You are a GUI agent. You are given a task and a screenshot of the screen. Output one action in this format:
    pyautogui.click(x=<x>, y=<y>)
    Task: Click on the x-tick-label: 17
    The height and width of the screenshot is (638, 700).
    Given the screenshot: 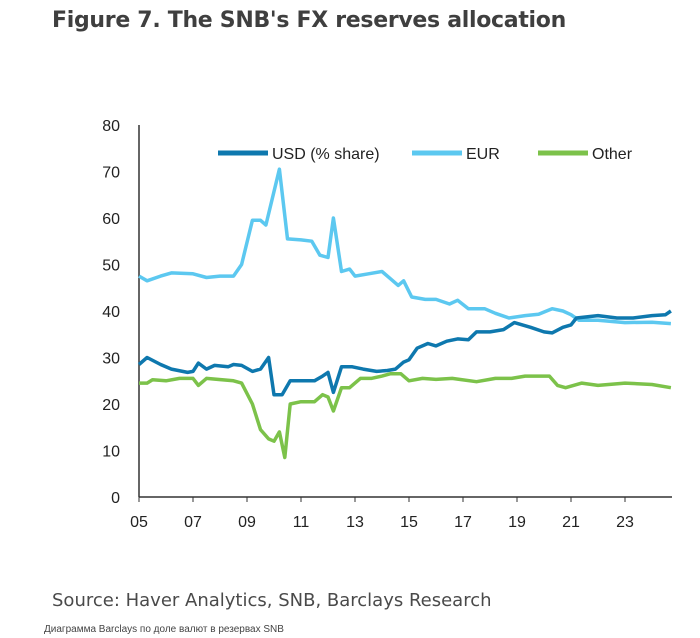 What is the action you would take?
    pyautogui.click(x=463, y=522)
    